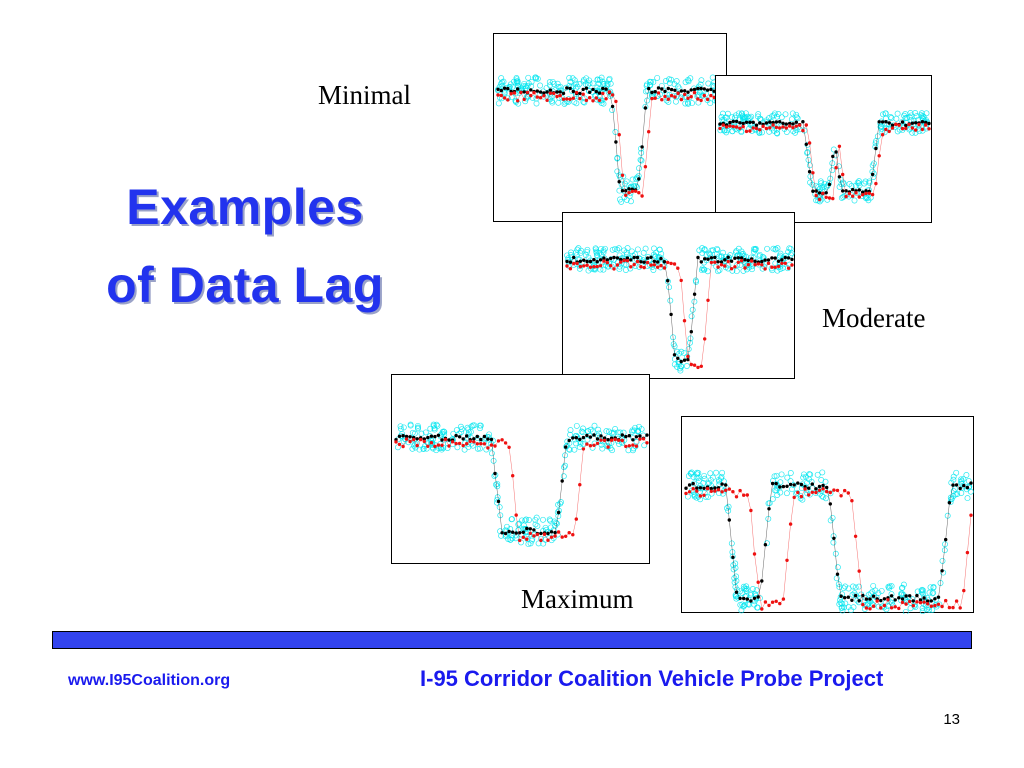 This screenshot has height=768, width=1024. I want to click on footer-url-link: www.I95Coalition.org, so click(149, 680).